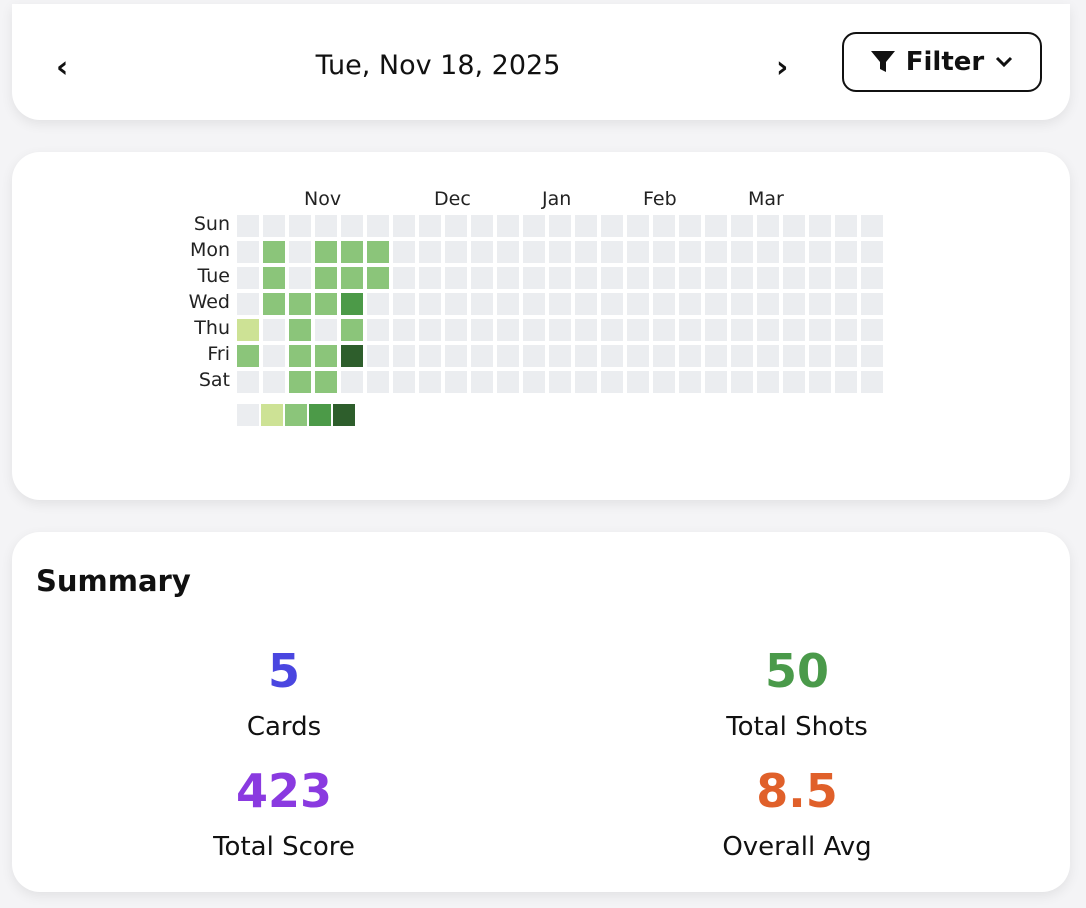 Image resolution: width=1086 pixels, height=908 pixels. Describe the element at coordinates (942, 62) in the screenshot. I see `filter-button: Filter` at that location.